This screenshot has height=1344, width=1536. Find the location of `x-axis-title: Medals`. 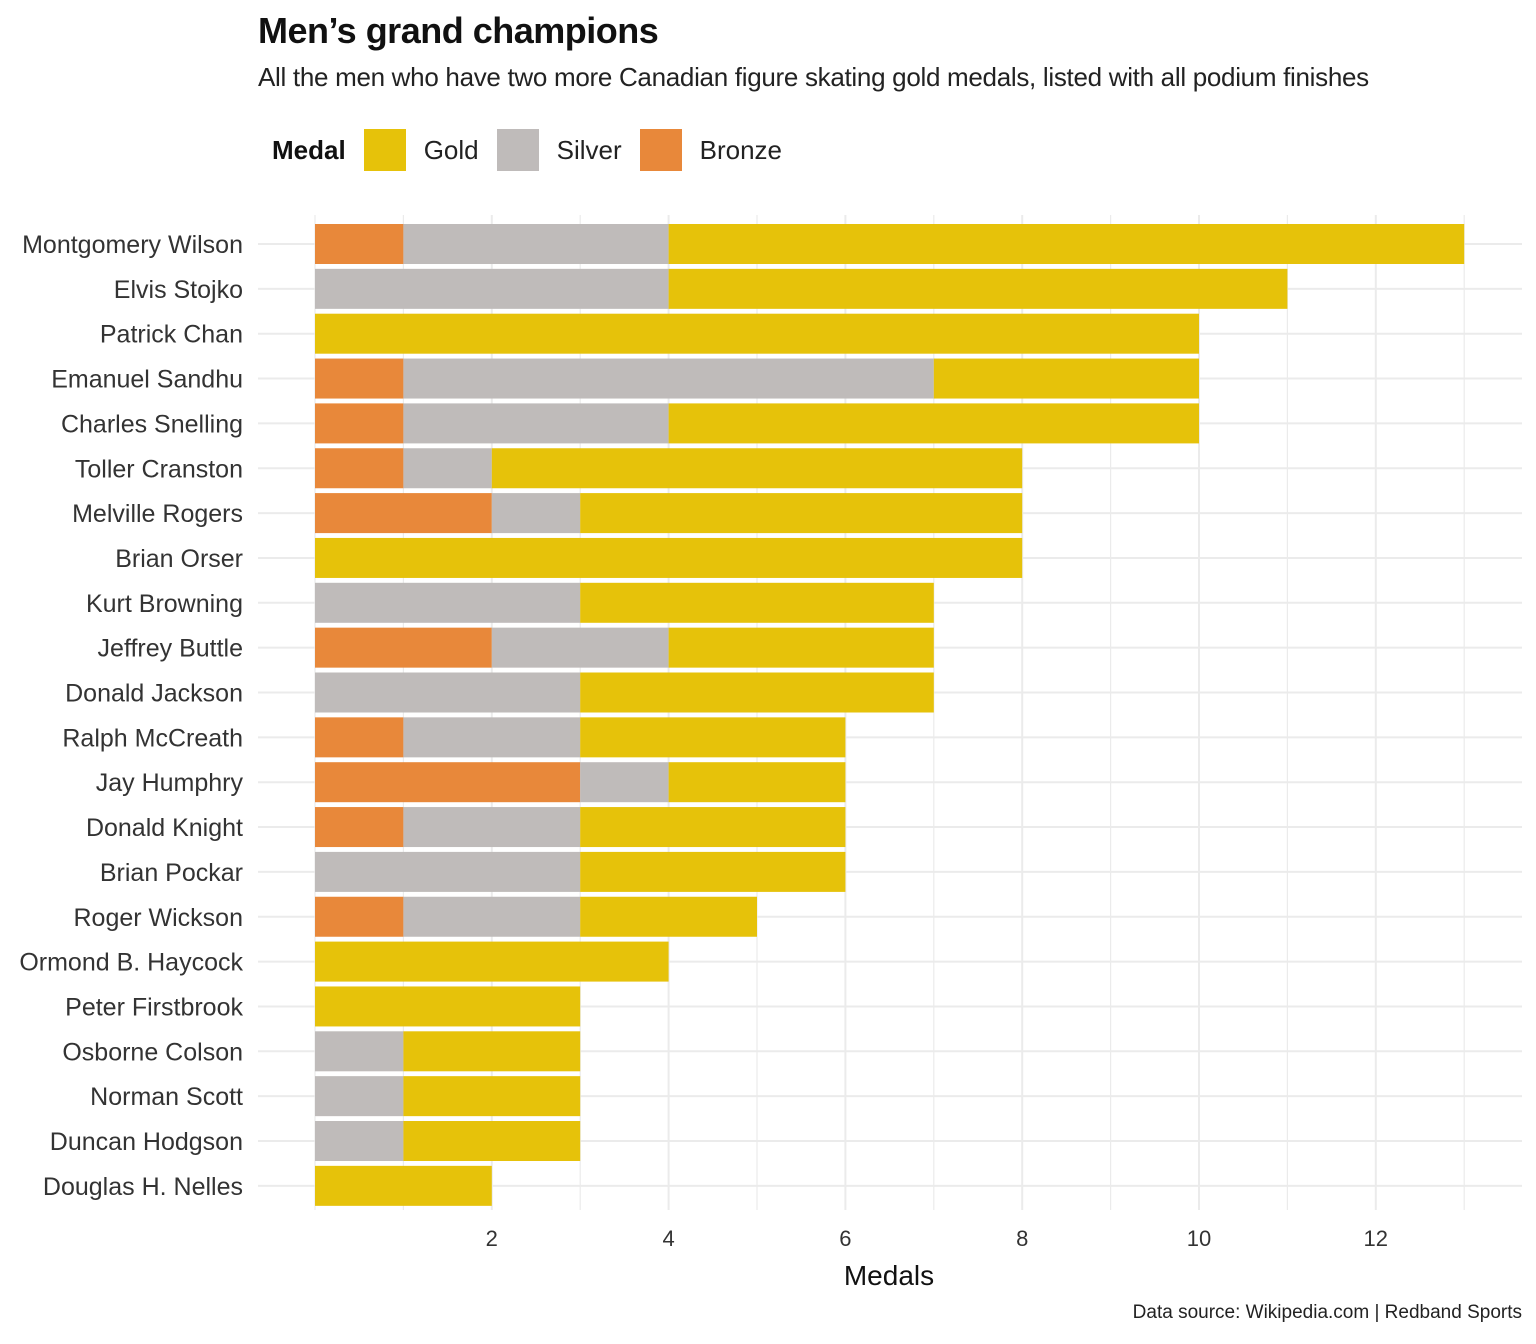

x-axis-title: Medals is located at coordinates (889, 1275).